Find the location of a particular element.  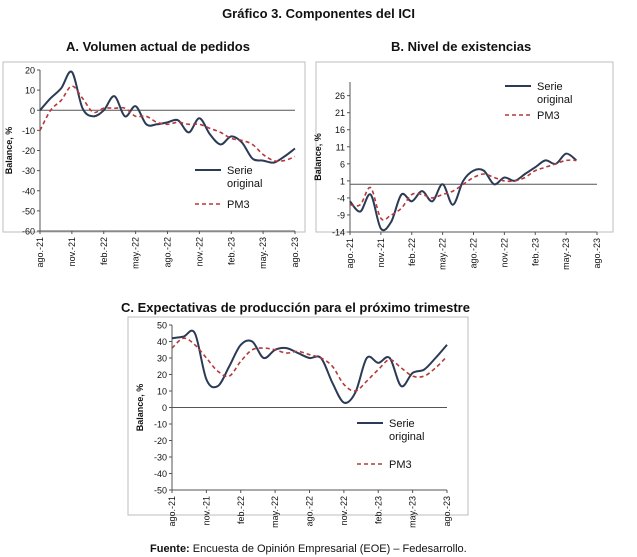

y-tick-label: 50 is located at coordinates (162, 326).